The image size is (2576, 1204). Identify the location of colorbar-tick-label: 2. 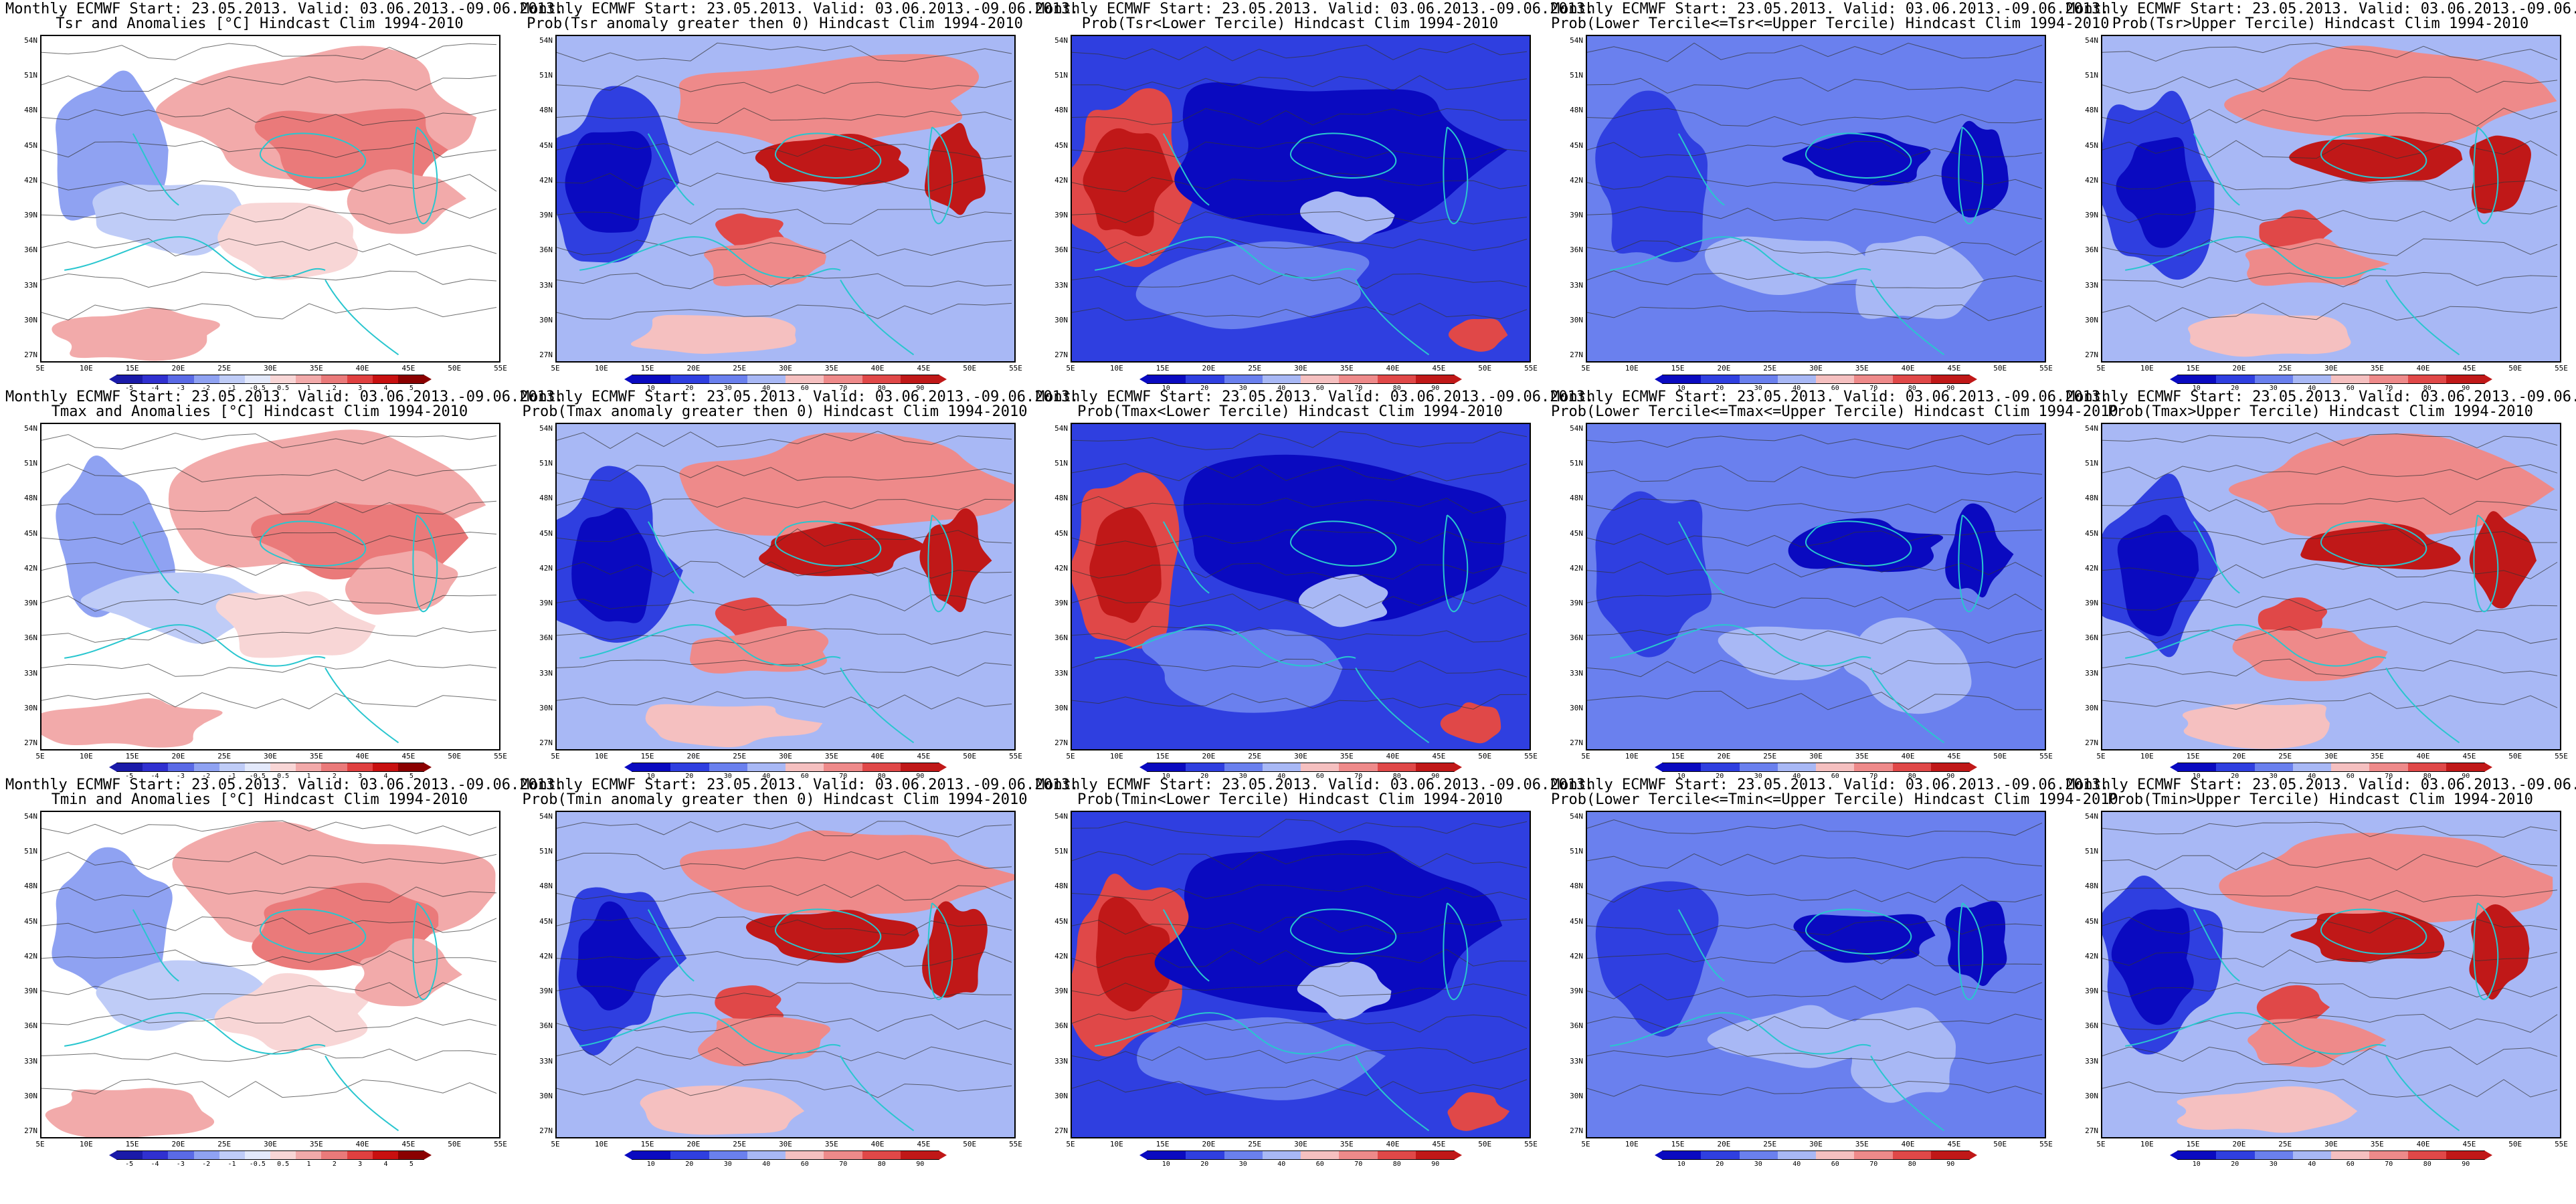
(334, 1164).